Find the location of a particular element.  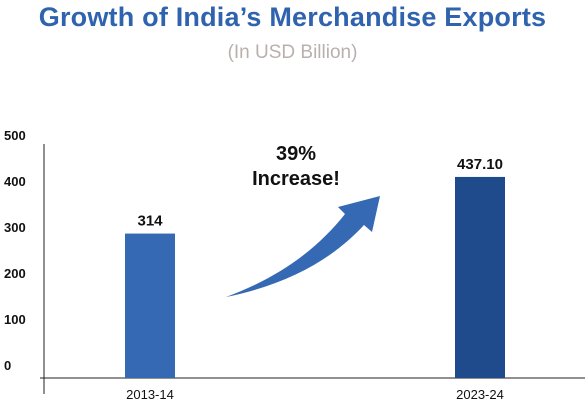

y-tick-label: 100 is located at coordinates (15, 319).